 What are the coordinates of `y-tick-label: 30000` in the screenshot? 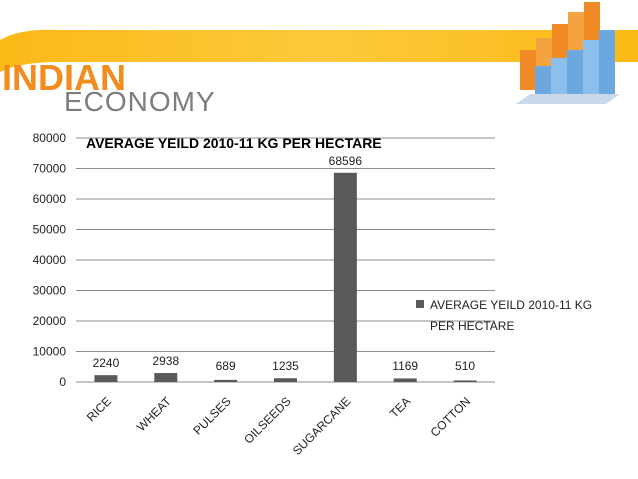 It's located at (50, 291).